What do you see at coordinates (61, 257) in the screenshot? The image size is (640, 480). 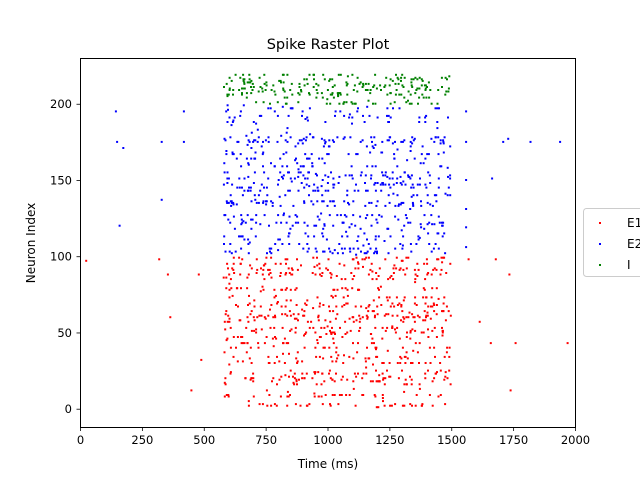 I see `y-tick-label: 100` at bounding box center [61, 257].